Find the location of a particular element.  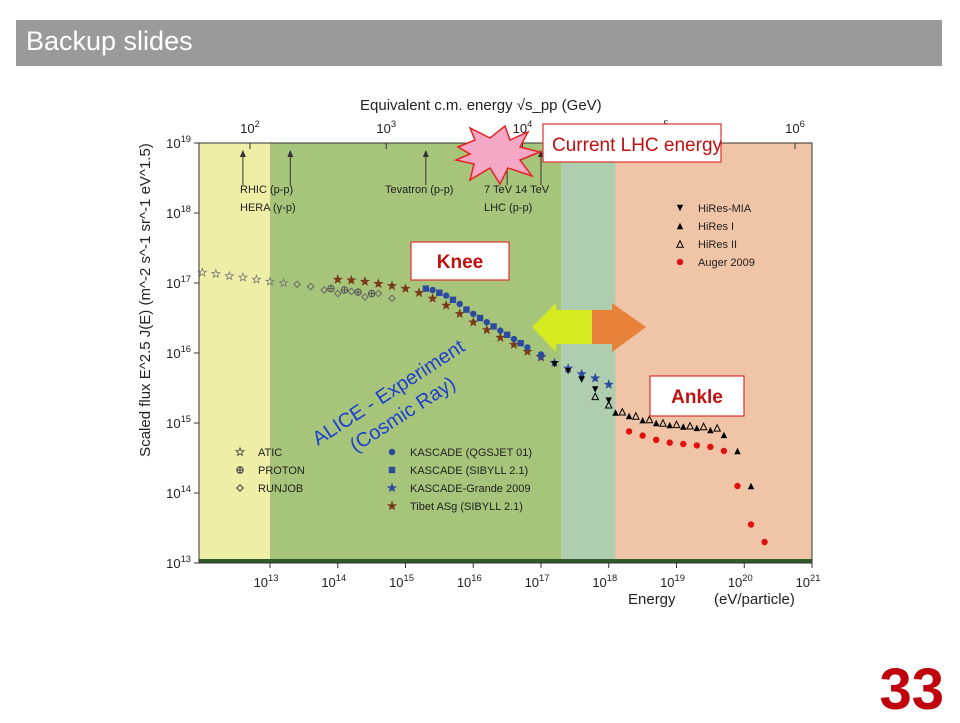

x-tick-label-3: 1016 is located at coordinates (469, 581).